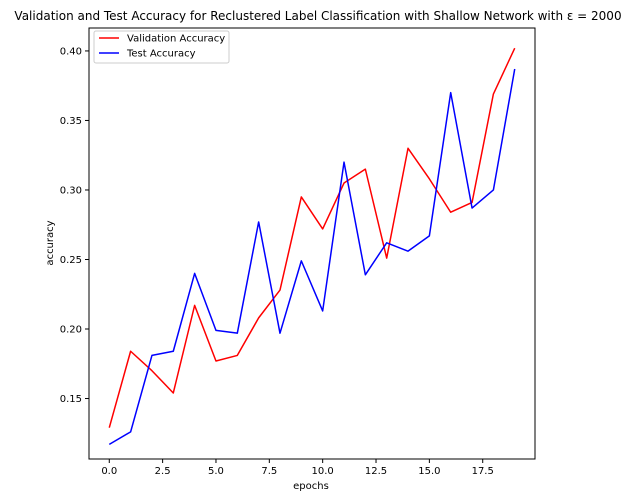 The width and height of the screenshot is (623, 498). Describe the element at coordinates (311, 486) in the screenshot. I see `x-axis-label: epochs` at that location.